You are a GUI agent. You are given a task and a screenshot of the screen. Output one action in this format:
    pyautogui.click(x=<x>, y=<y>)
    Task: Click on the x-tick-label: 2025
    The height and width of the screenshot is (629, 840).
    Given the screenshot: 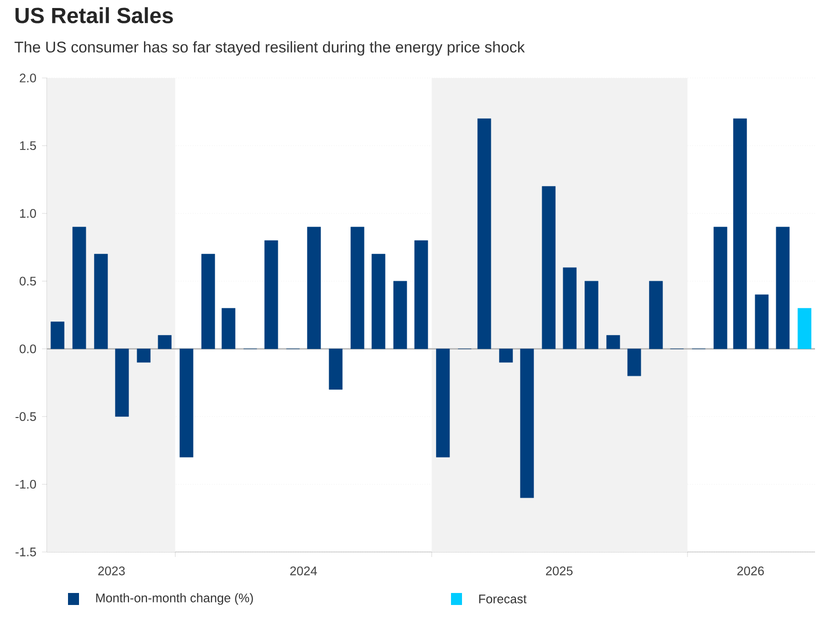 What is the action you would take?
    pyautogui.click(x=559, y=571)
    